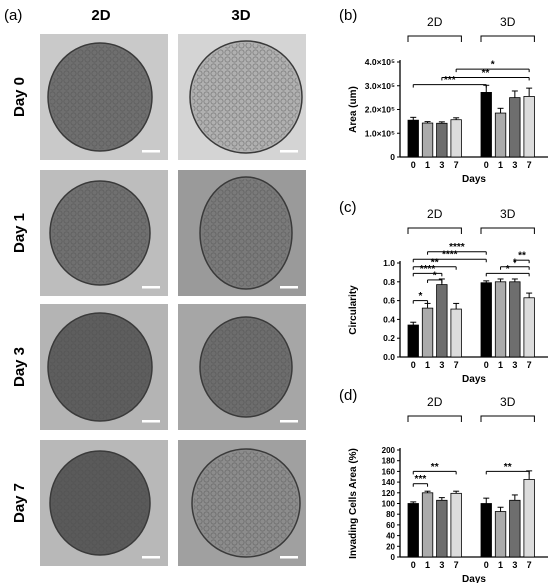 The image size is (550, 583). I want to click on y-tick-label: 1.0×10⁵, so click(380, 133).